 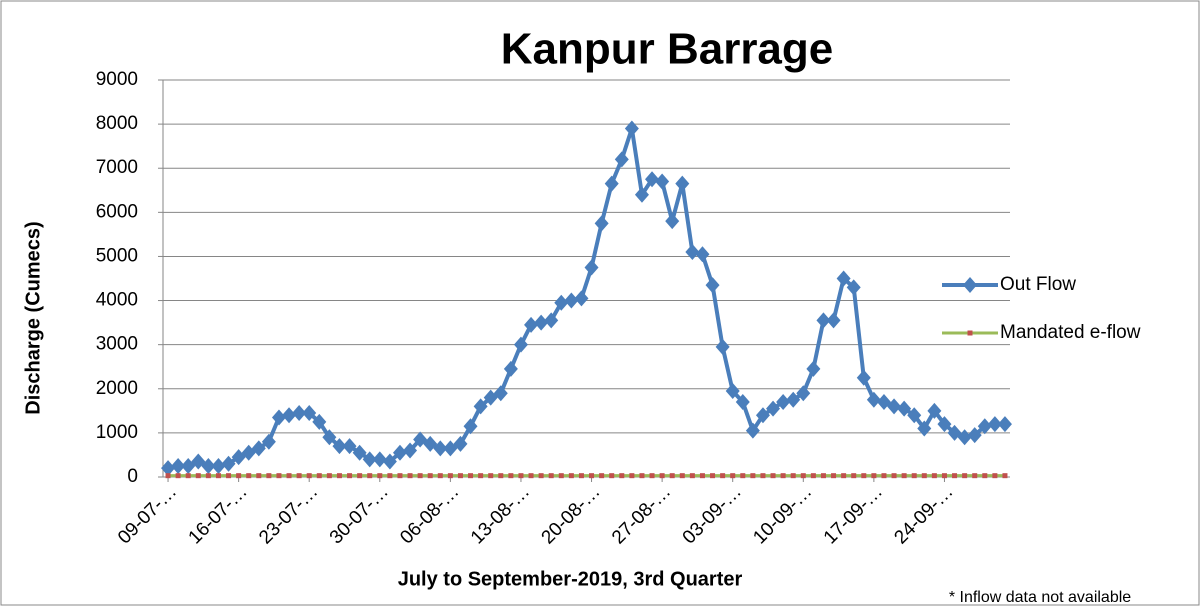 I want to click on y-tick-label: 7000, so click(x=117, y=167).